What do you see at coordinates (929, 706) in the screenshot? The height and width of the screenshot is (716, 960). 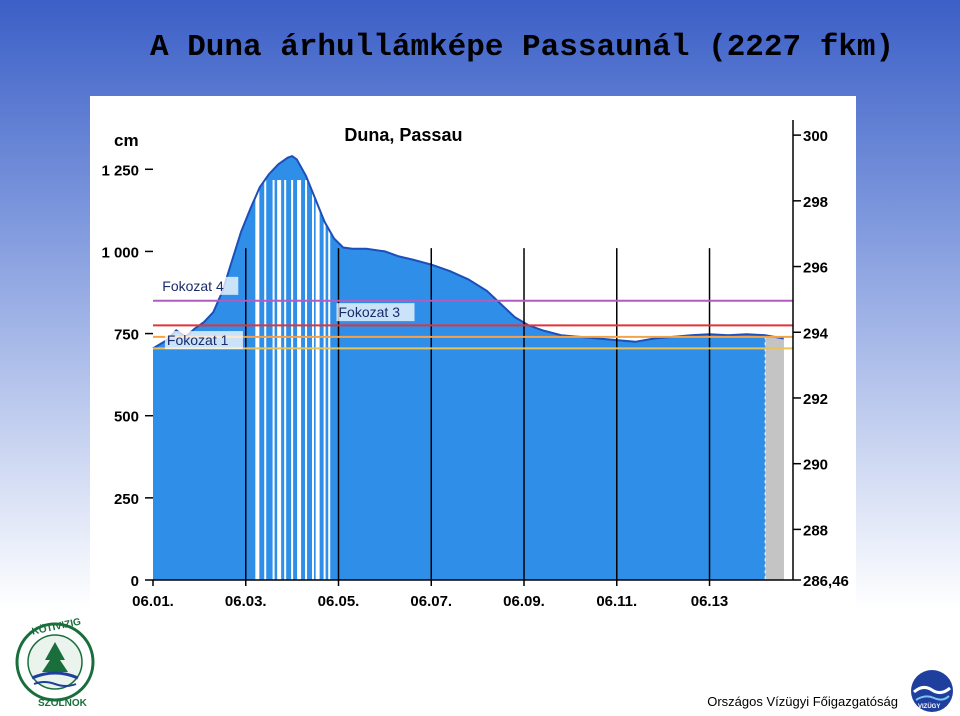 I see `vizugy-logo-text: VIZÜGY` at bounding box center [929, 706].